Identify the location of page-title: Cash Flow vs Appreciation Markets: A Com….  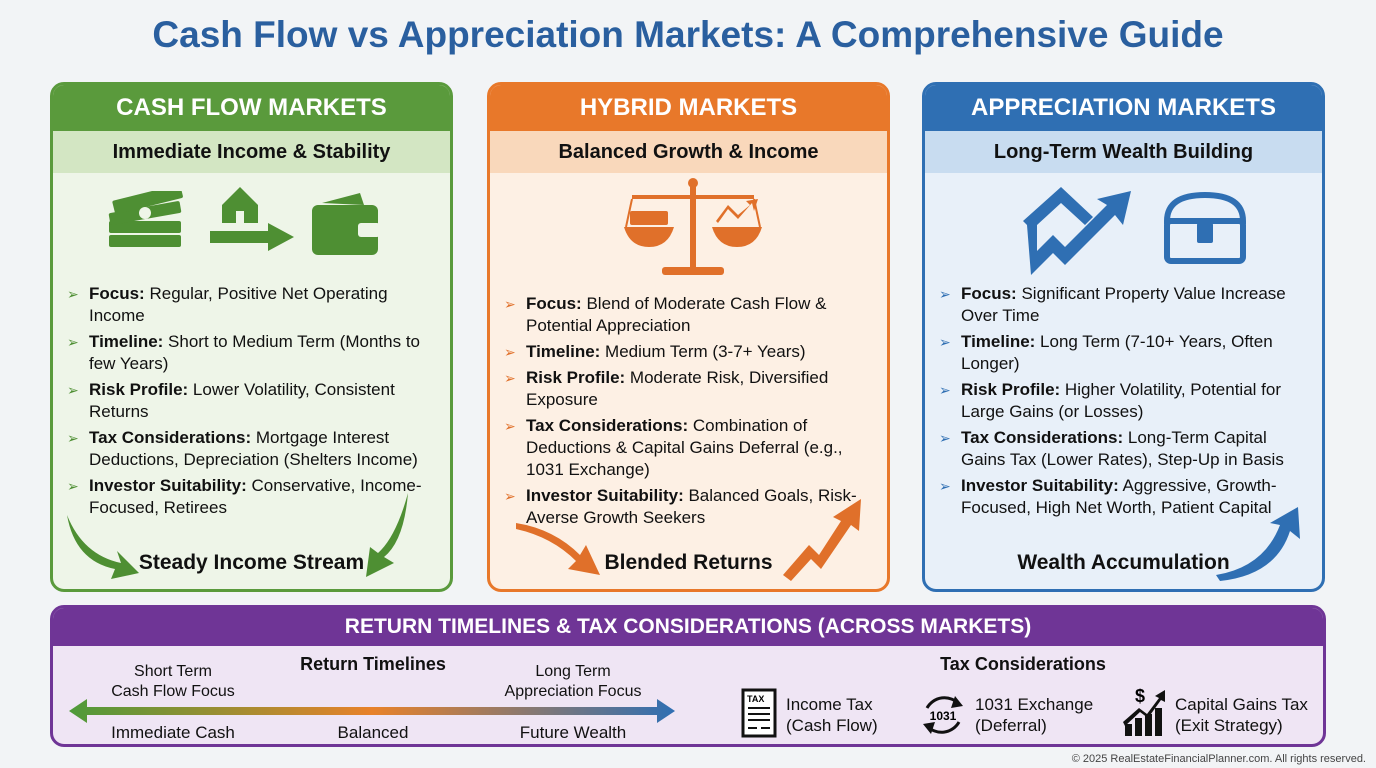
(688, 34).